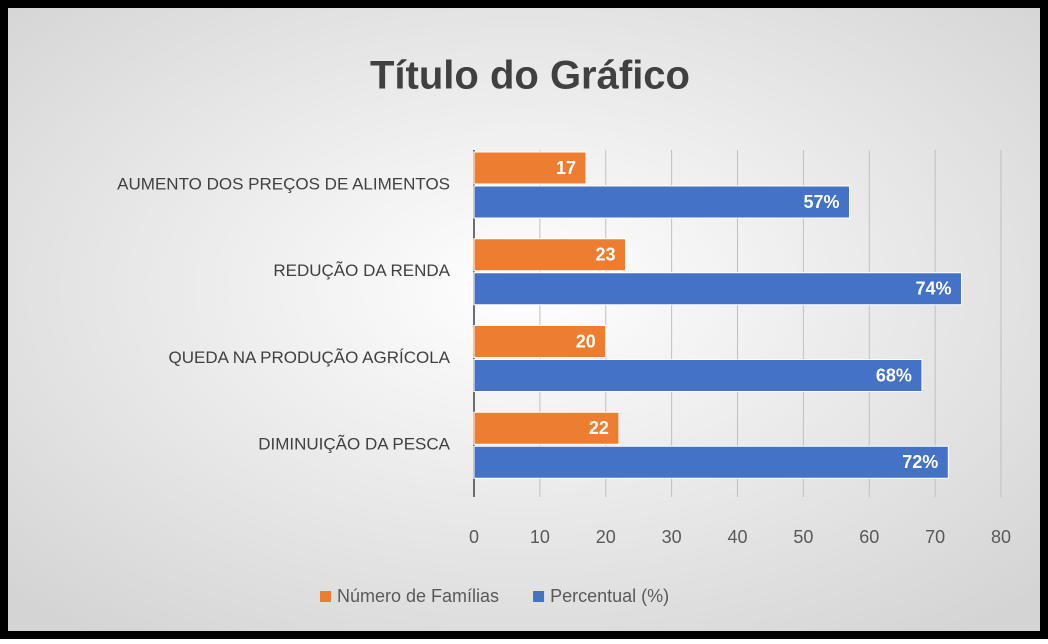  Describe the element at coordinates (894, 375) in the screenshot. I see `data-label: 68%` at that location.